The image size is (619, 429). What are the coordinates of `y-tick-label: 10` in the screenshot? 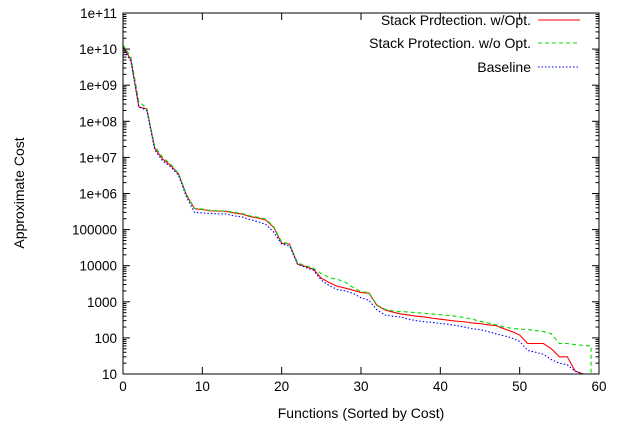 It's located at (109, 374).